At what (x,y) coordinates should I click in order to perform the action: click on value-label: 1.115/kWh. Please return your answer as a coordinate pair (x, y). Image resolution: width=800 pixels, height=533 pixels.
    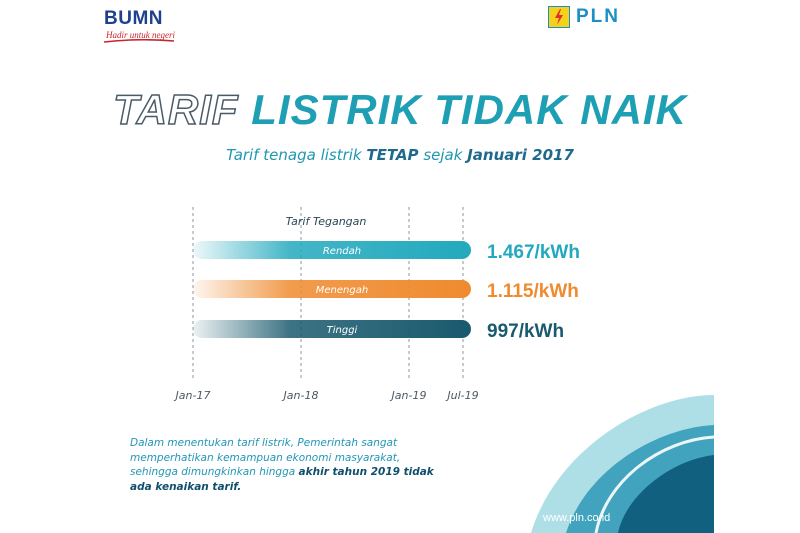
    Looking at the image, I should click on (533, 291).